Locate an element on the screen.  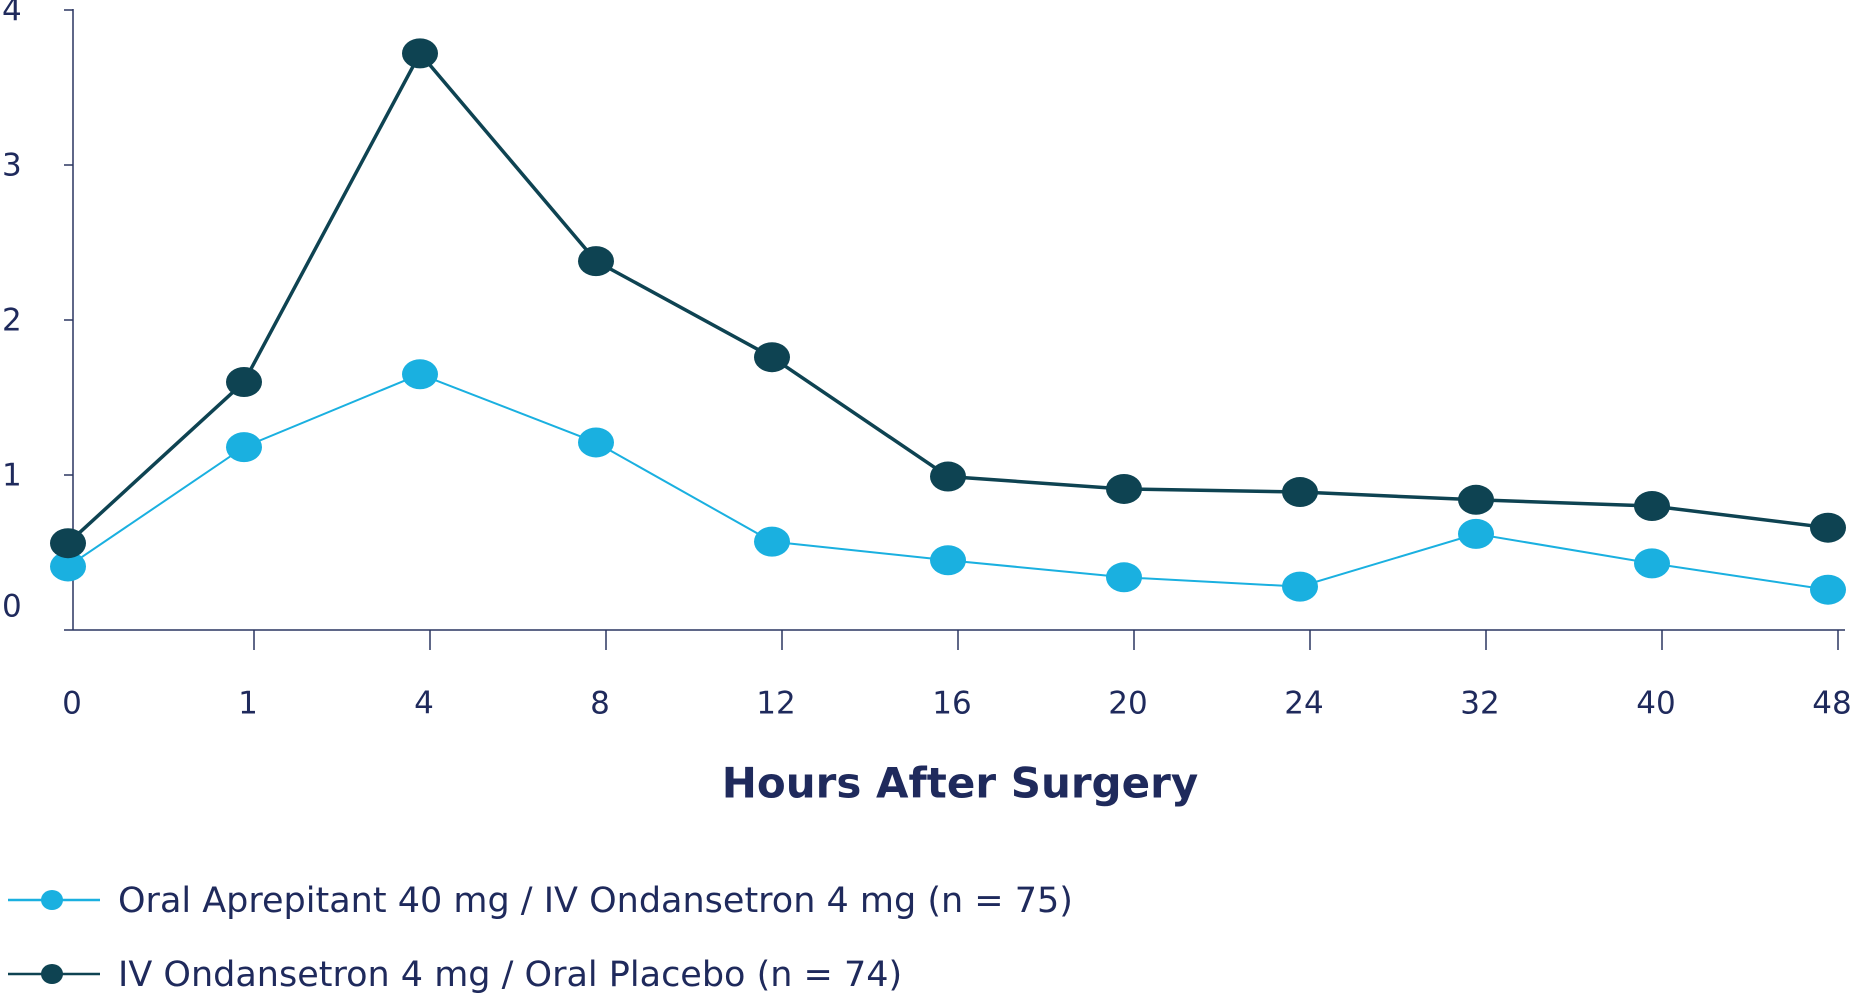
x-axis-title: Hours After Surgery is located at coordinates (960, 783).